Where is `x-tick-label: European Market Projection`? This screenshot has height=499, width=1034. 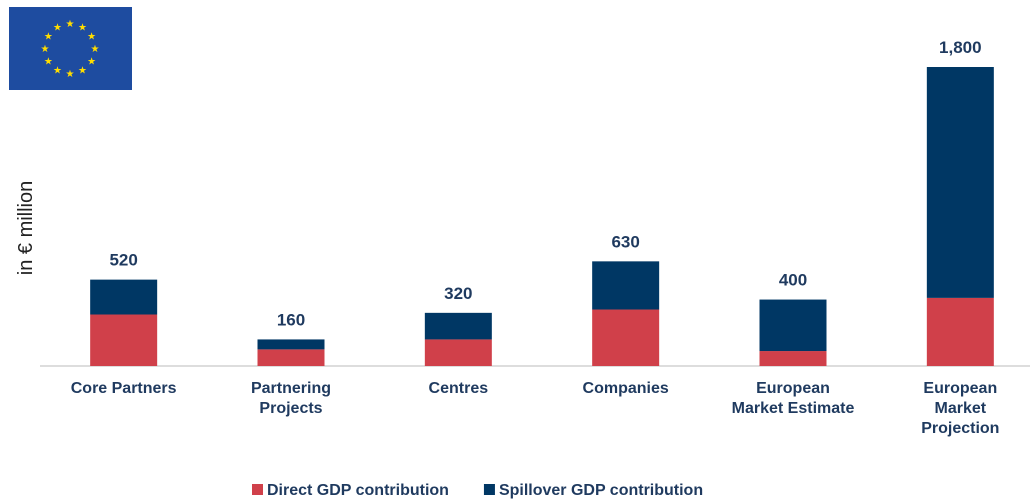
x-tick-label: European Market Projection is located at coordinates (960, 408).